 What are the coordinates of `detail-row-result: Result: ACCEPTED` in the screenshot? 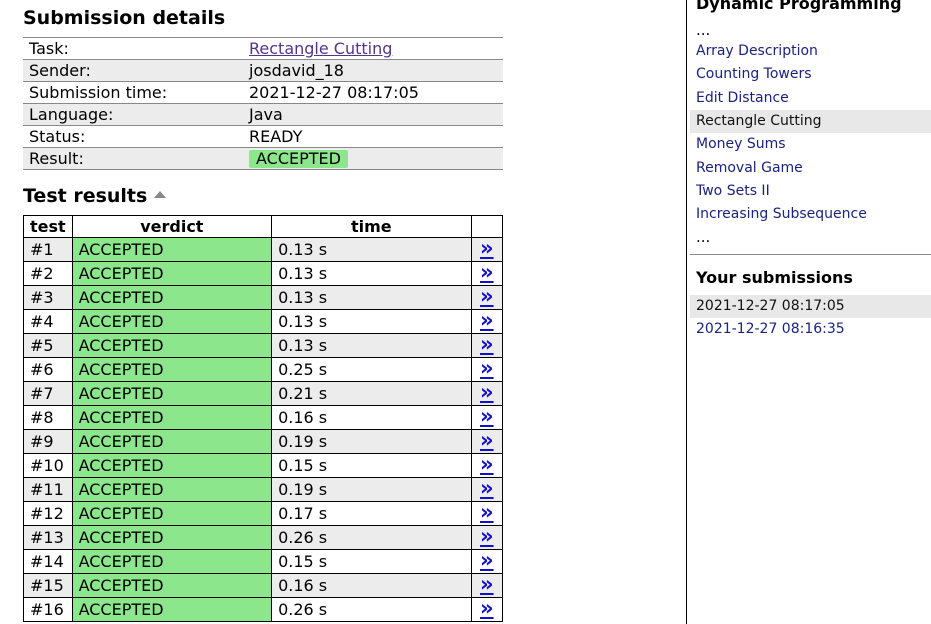 It's located at (263, 158).